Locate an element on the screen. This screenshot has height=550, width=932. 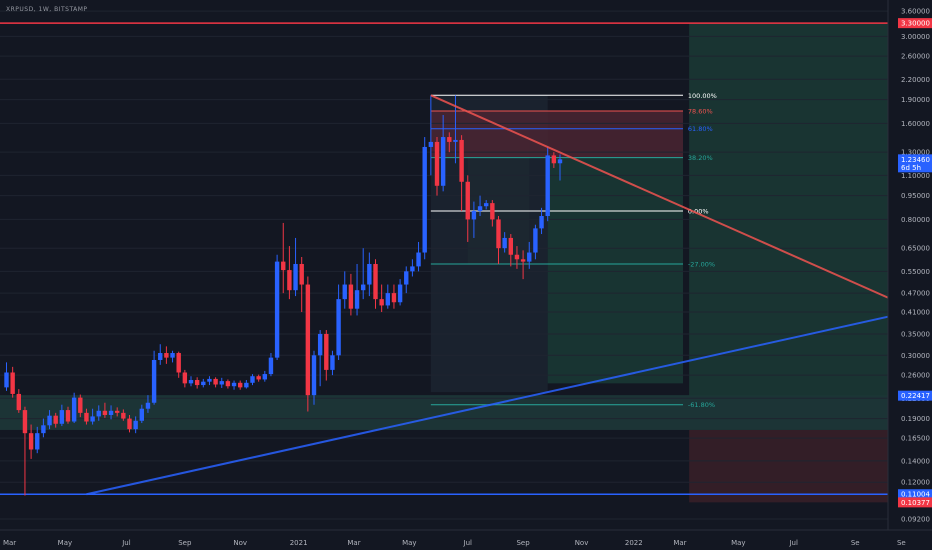
y-tick-label-22: 0.09200 is located at coordinates (915, 520).